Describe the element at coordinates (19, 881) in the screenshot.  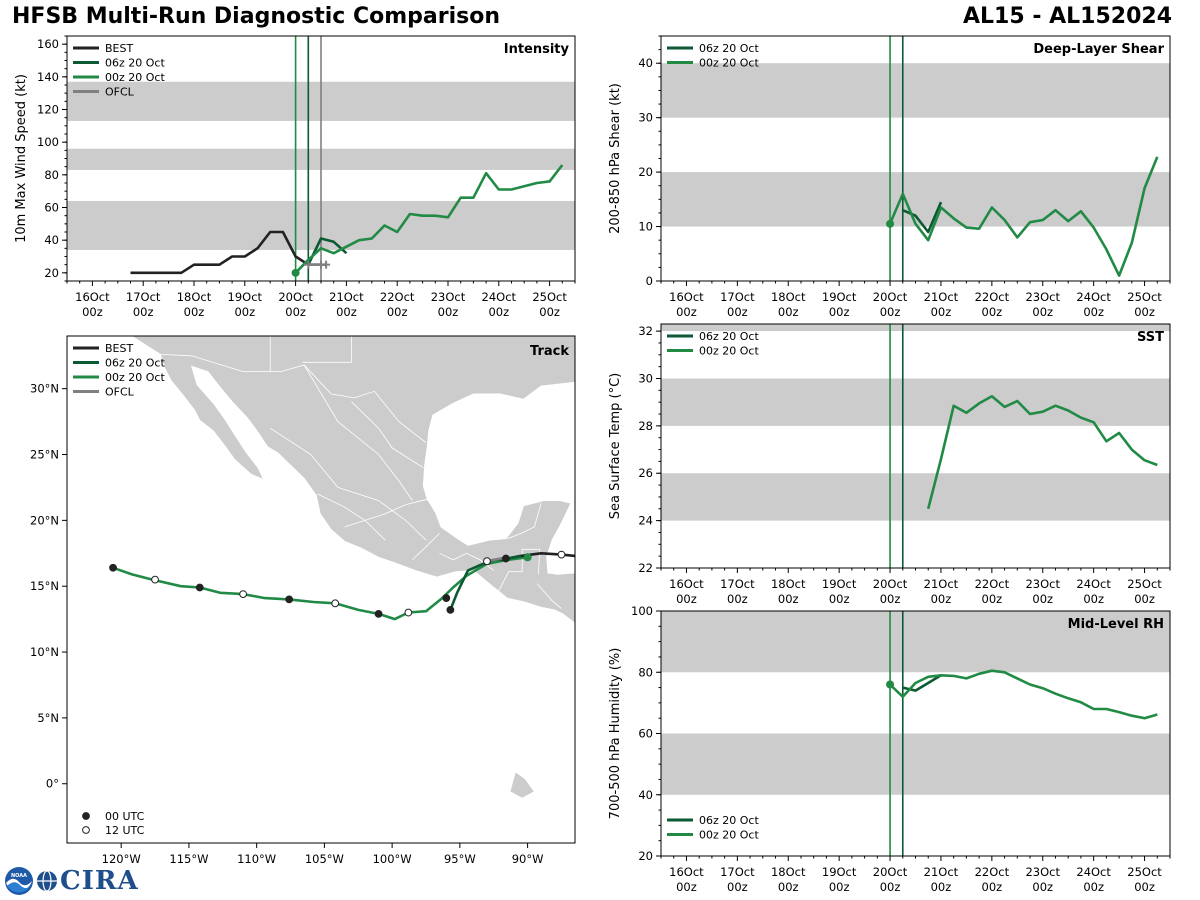
I see `noaa-logo-icon: NOAA` at that location.